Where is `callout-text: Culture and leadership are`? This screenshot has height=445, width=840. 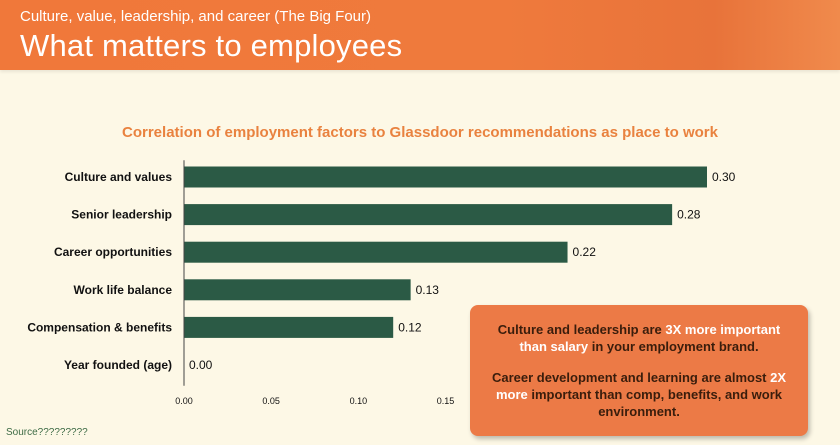 callout-text: Culture and leadership are is located at coordinates (581, 329).